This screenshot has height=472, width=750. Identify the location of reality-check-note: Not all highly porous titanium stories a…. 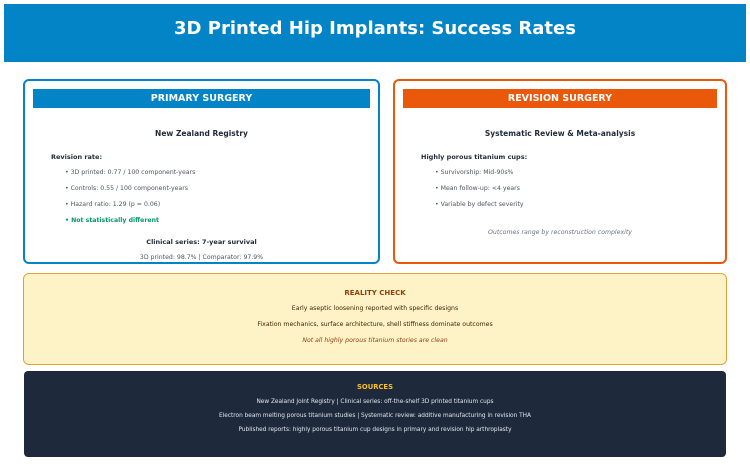
(375, 340).